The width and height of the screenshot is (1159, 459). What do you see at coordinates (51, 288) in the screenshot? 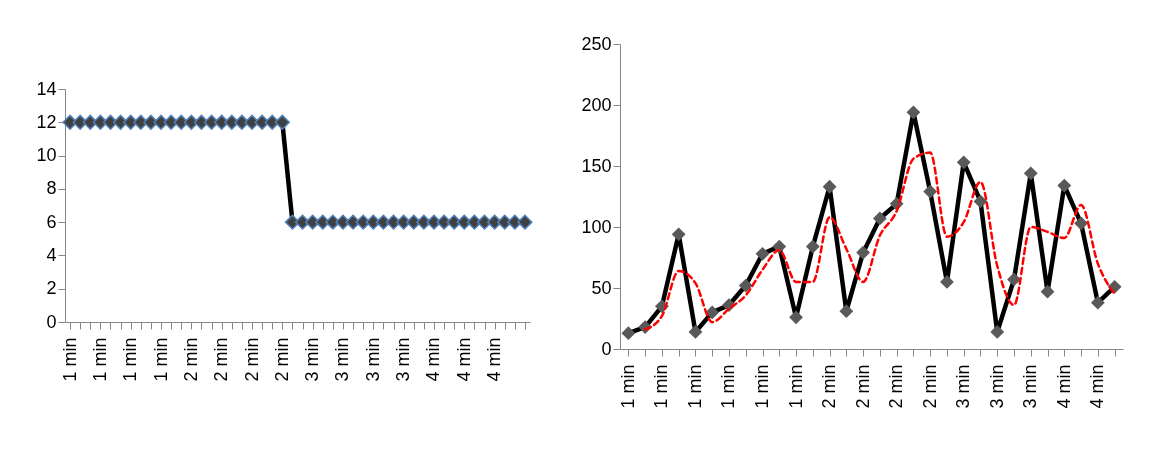
I see `y-tick-label: 2` at bounding box center [51, 288].